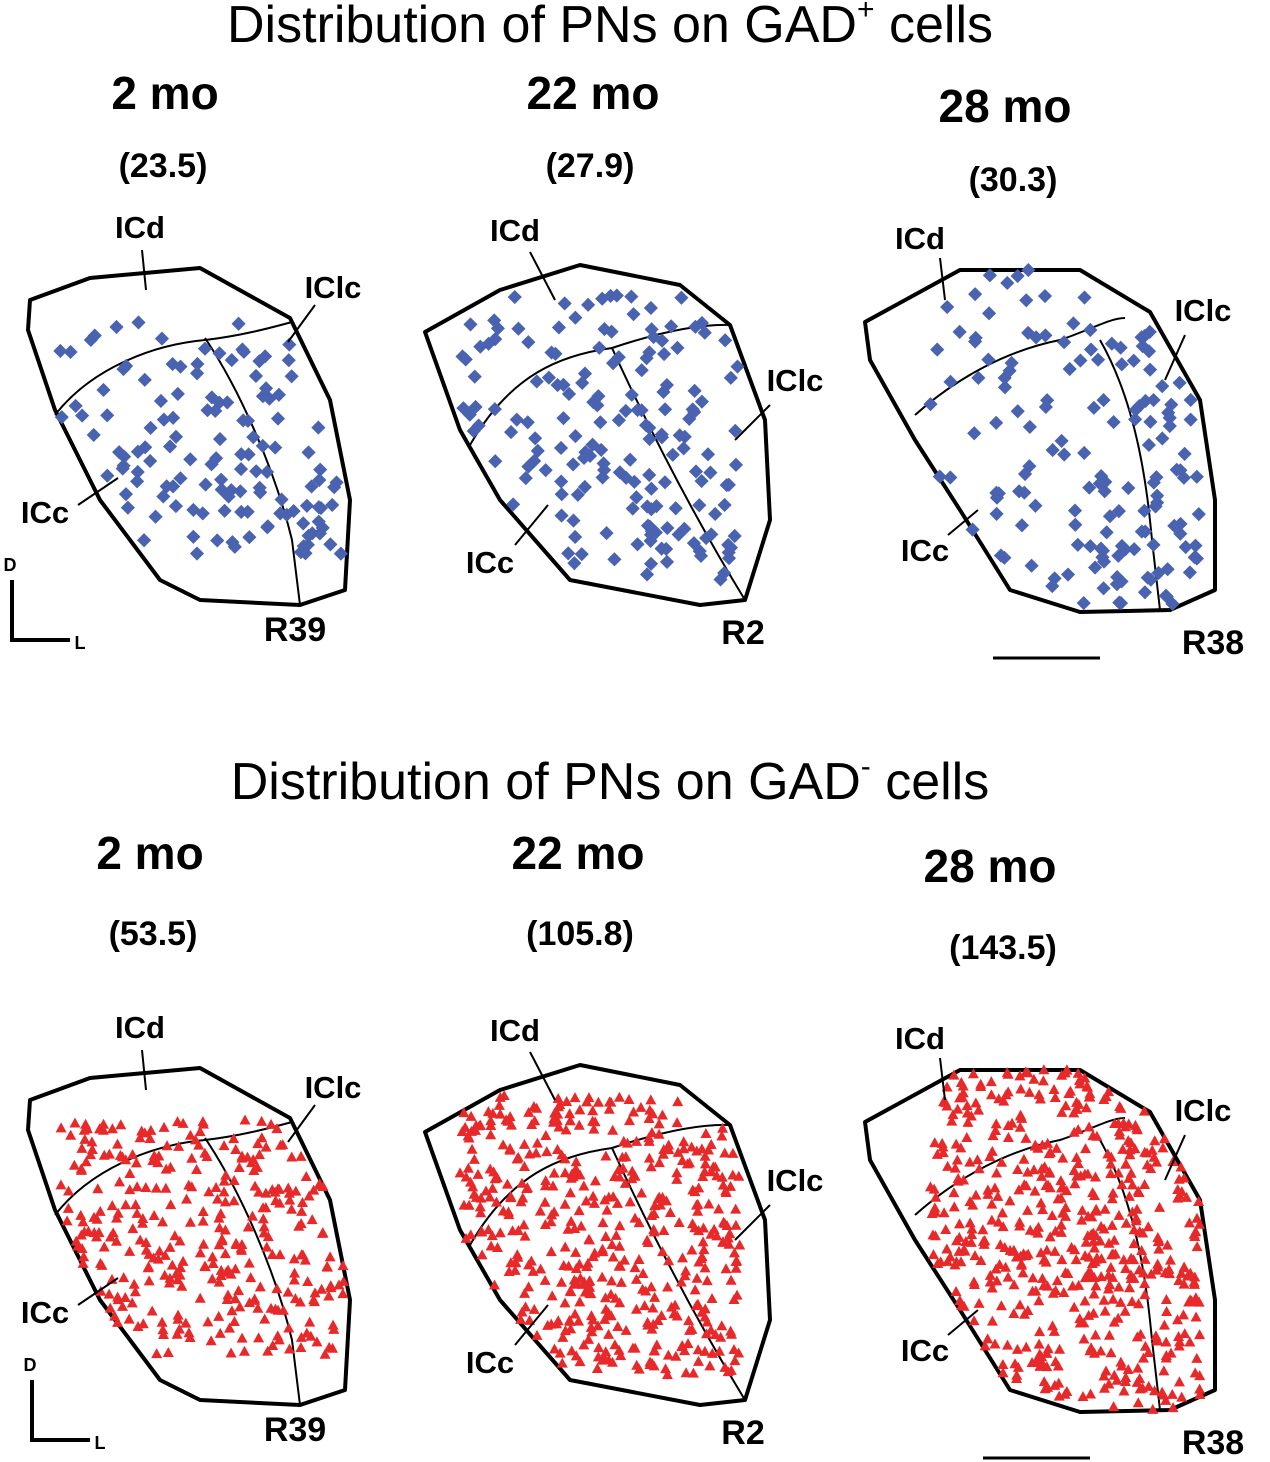 The width and height of the screenshot is (1270, 1462). Describe the element at coordinates (140, 1027) in the screenshot. I see `region-label: ICd` at that location.